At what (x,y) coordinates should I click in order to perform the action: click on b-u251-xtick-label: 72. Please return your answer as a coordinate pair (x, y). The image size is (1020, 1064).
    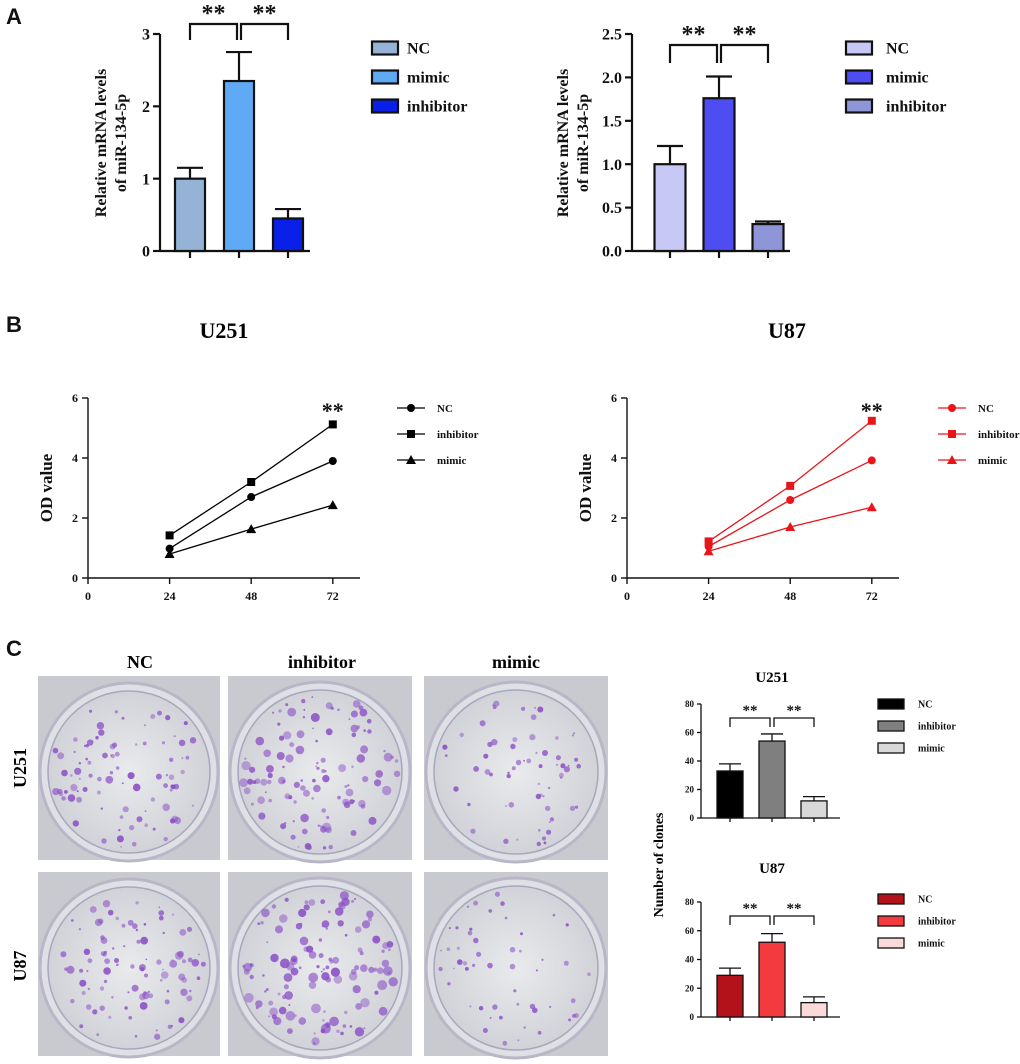
    Looking at the image, I should click on (333, 596).